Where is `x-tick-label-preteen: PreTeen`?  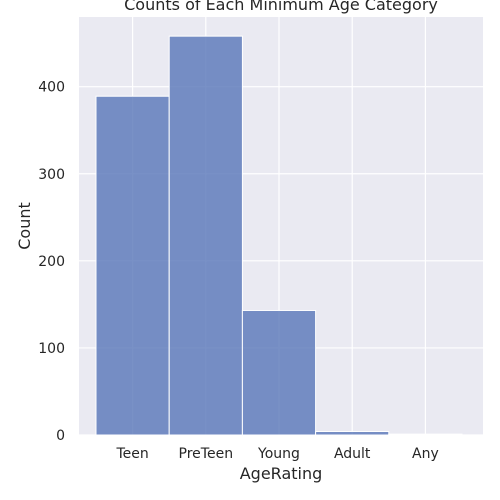 x-tick-label-preteen: PreTeen is located at coordinates (206, 454).